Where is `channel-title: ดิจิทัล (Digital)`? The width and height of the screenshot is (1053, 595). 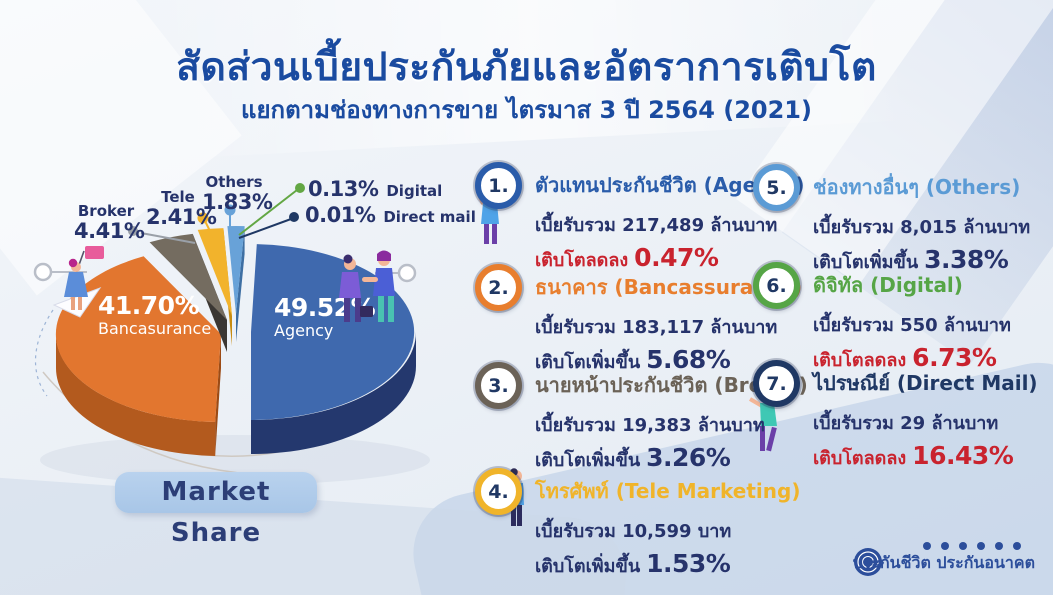
channel-title: ดิจิทัล (Digital) is located at coordinates (888, 285).